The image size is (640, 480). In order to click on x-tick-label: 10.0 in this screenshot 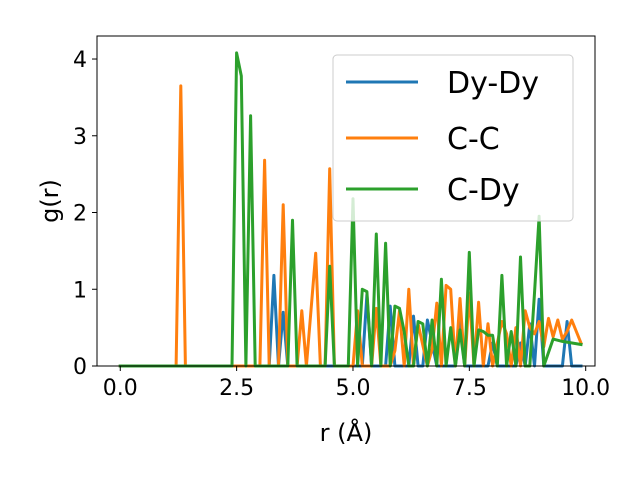, I will do `click(585, 388)`.